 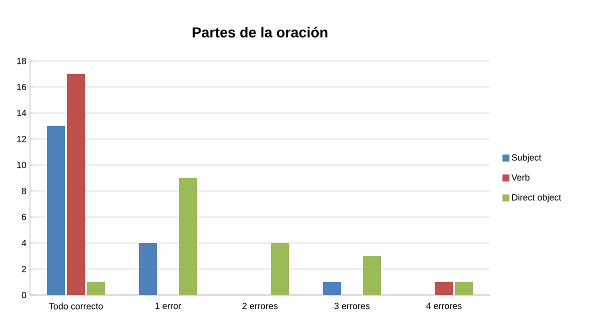 I want to click on y-tick-label: 4, so click(x=24, y=243).